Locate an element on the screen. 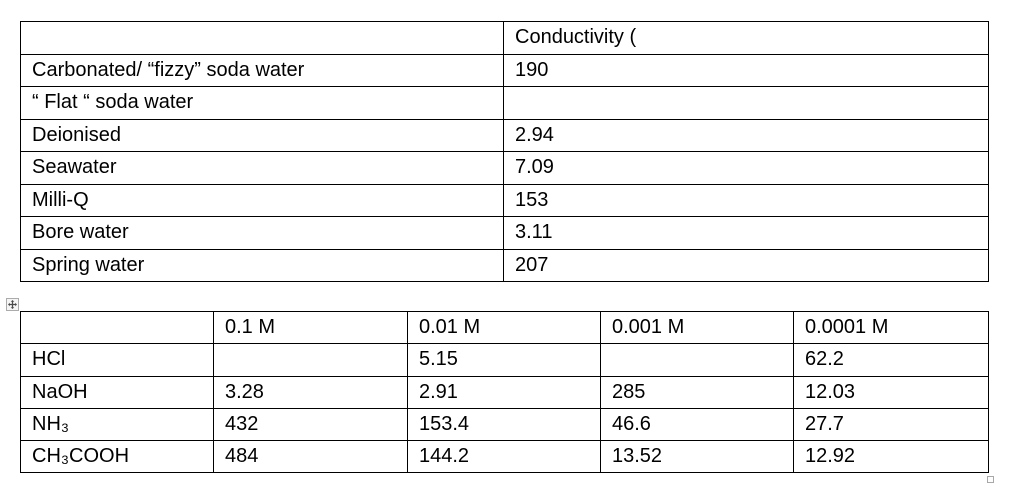  value-cell: 285 is located at coordinates (697, 392).